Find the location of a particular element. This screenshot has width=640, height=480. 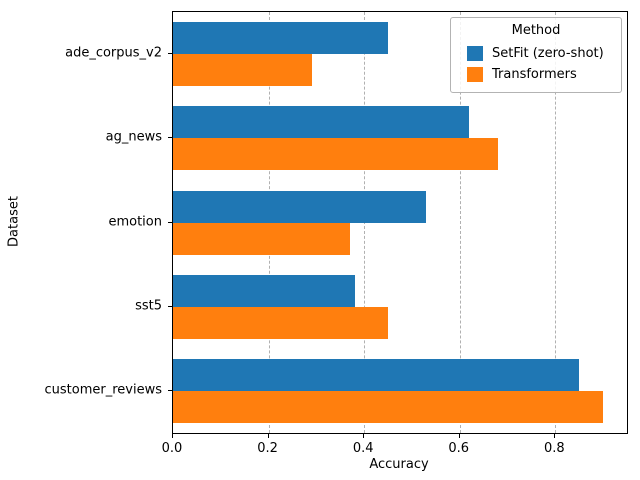

legend-swatch-transformers-icon is located at coordinates (475, 74).